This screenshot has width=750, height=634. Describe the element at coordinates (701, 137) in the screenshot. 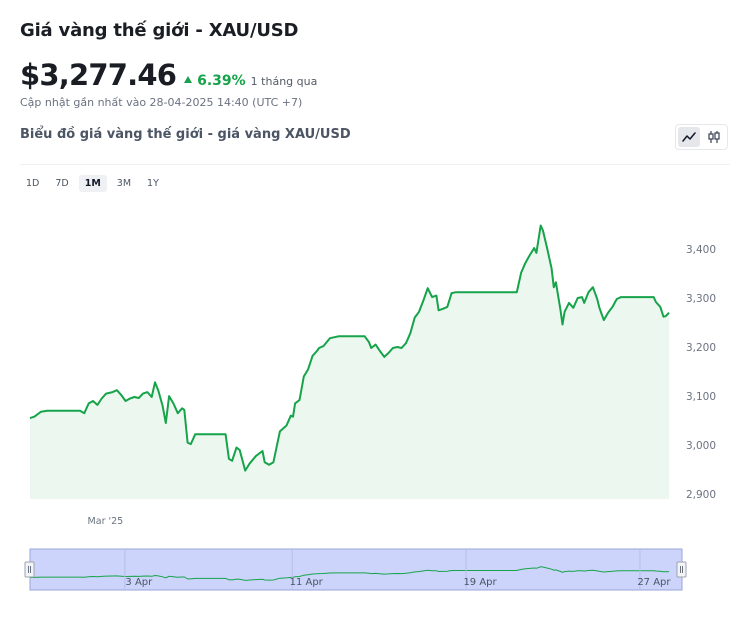

I see `chart-type-toggle` at that location.